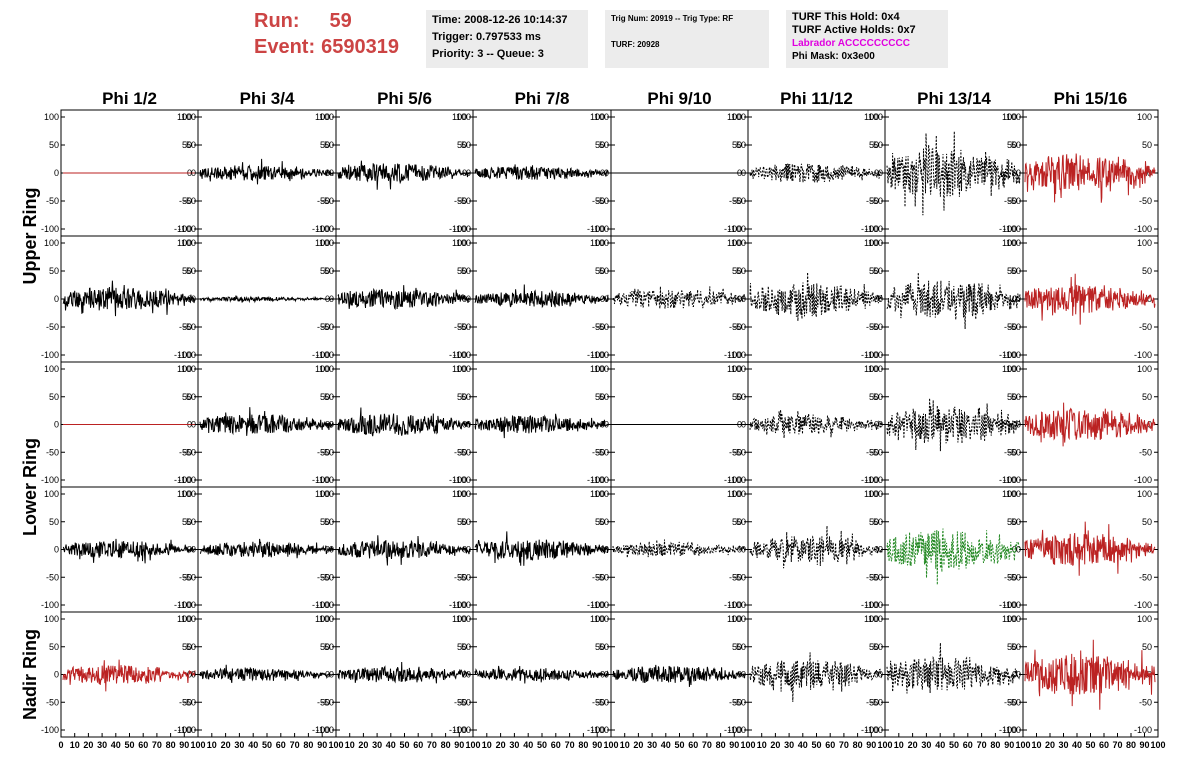 The image size is (1196, 772). Describe the element at coordinates (129, 98) in the screenshot. I see `column-title: Phi 1/2` at that location.